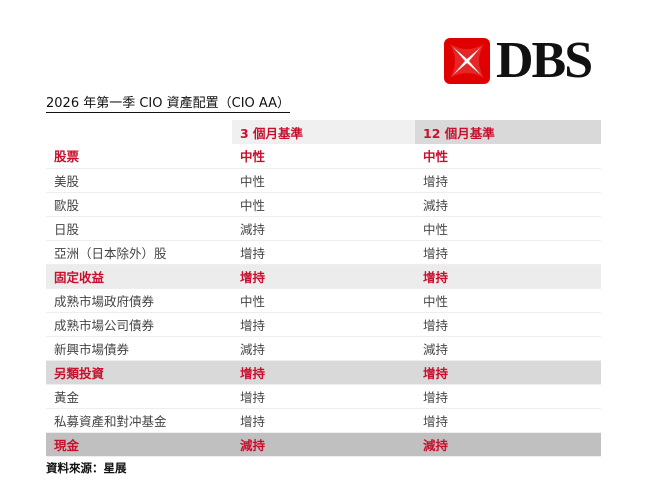  Describe the element at coordinates (544, 60) in the screenshot. I see `logo-text: DBS` at that location.